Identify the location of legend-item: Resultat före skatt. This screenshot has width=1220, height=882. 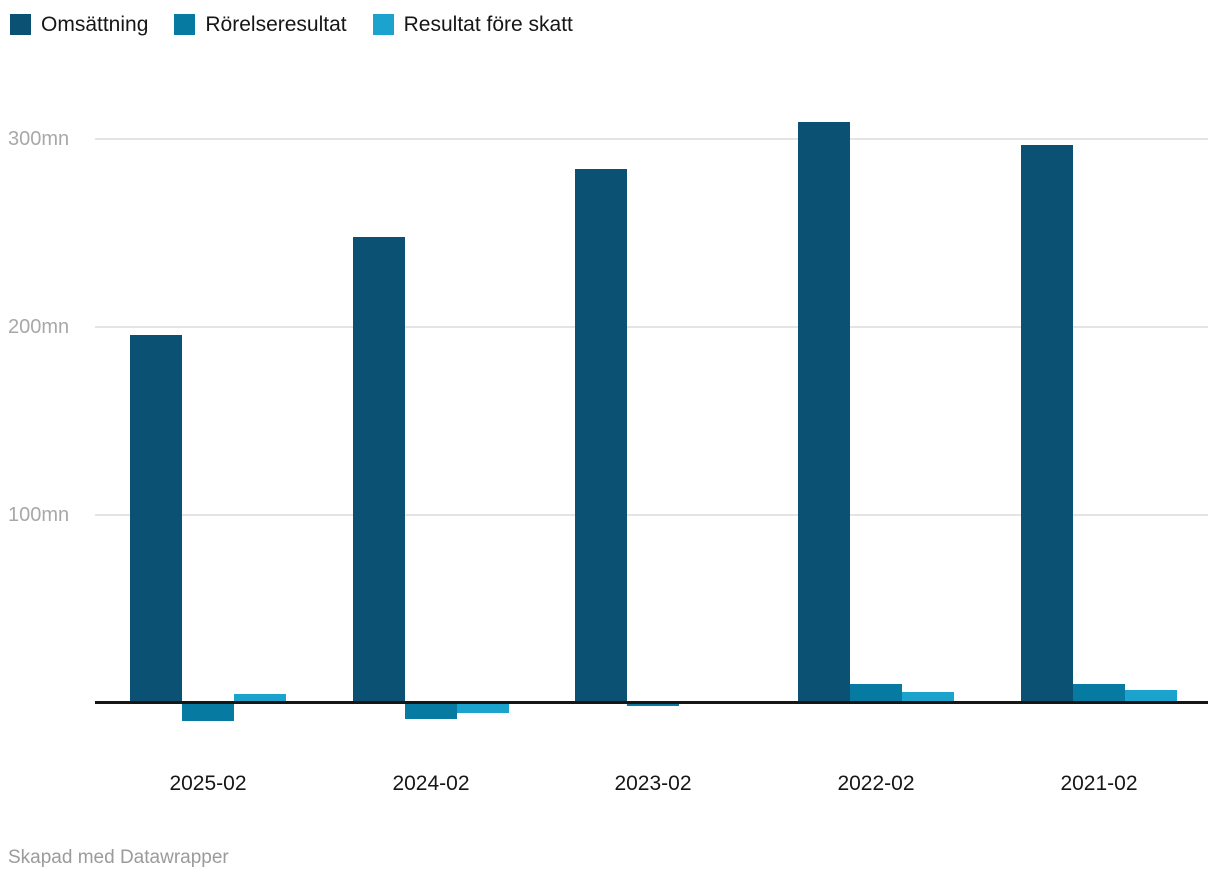
(472, 24).